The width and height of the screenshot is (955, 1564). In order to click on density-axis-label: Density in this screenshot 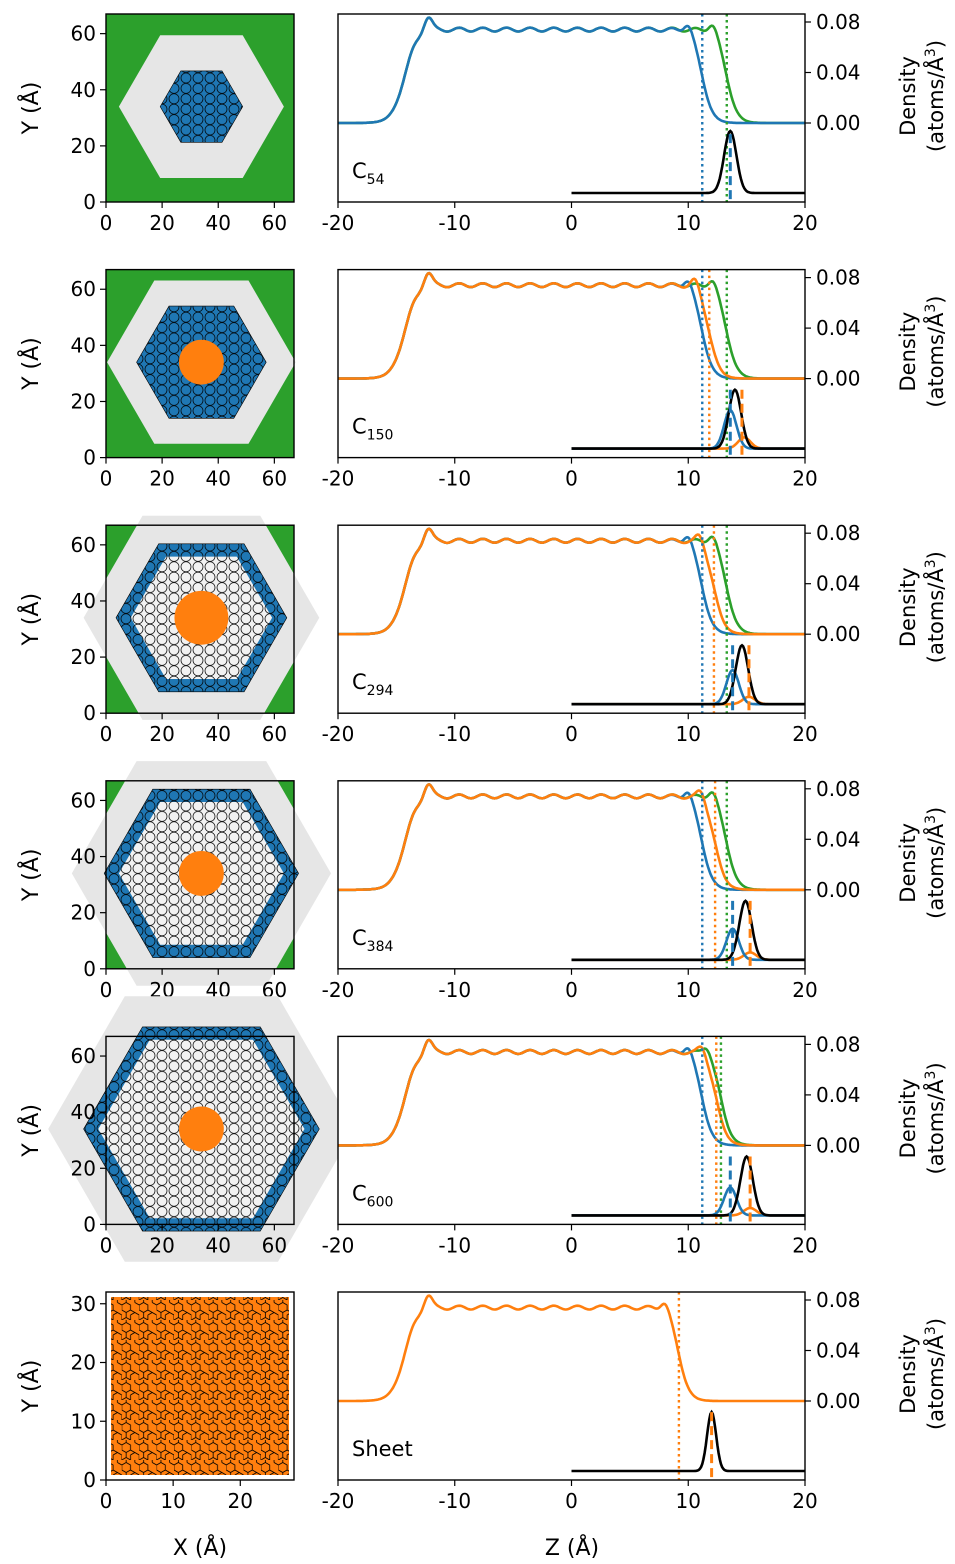, I will do `click(908, 1118)`.